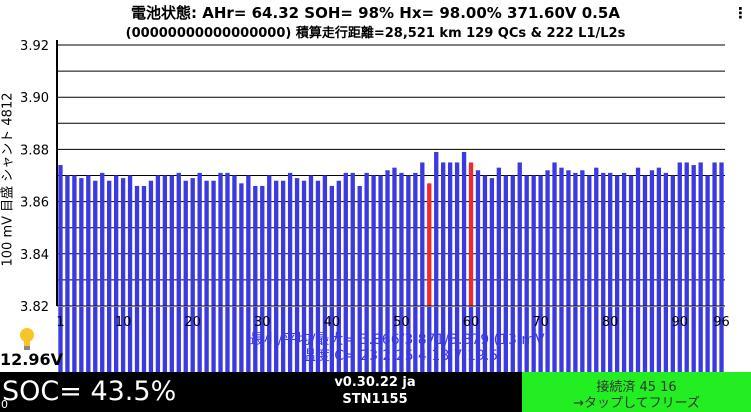 This screenshot has height=412, width=751. I want to click on station-text: STN1155, so click(375, 399).